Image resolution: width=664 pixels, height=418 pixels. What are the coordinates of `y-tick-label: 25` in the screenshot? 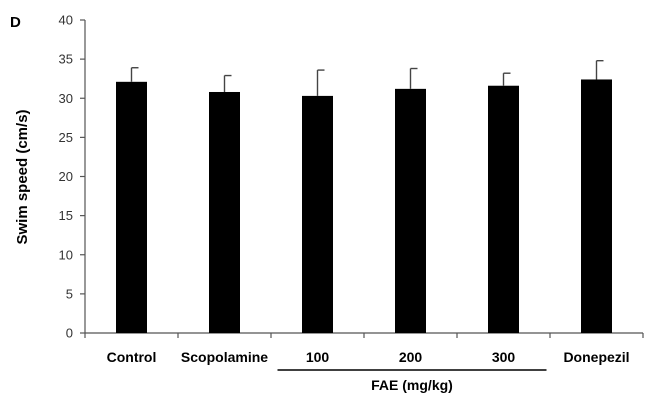 It's located at (66, 137).